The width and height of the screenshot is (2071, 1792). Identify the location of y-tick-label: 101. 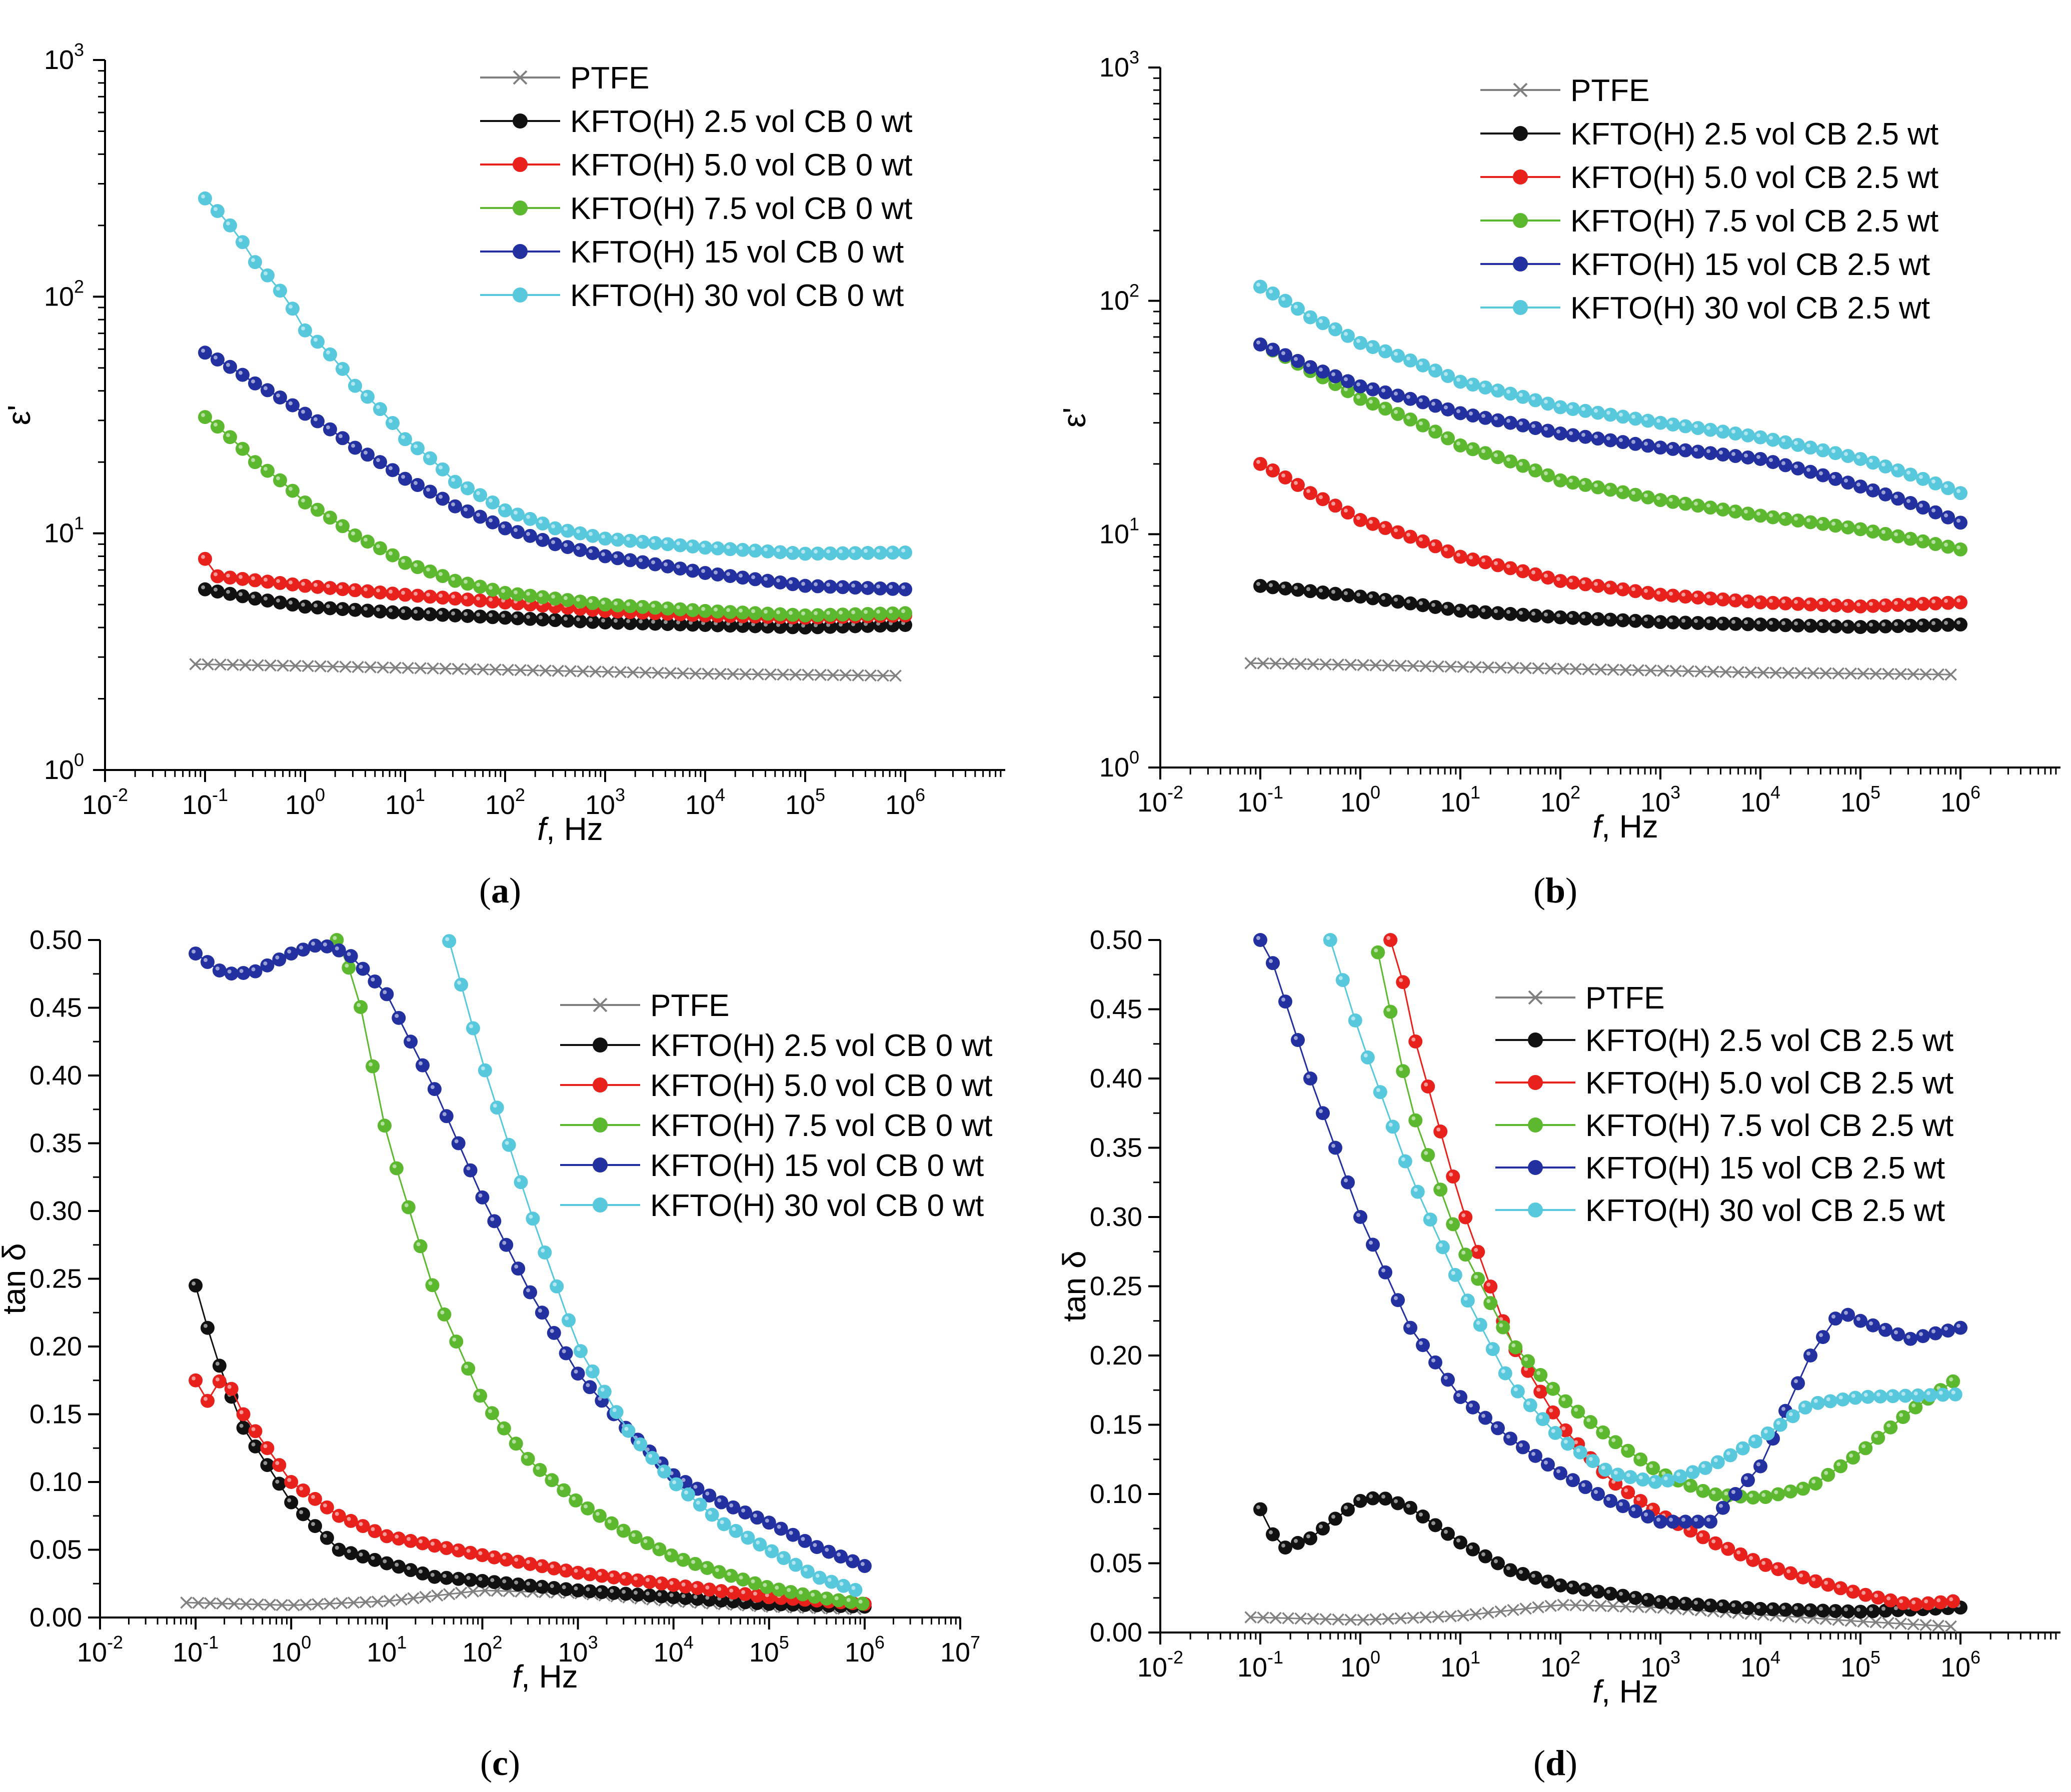
(64, 530).